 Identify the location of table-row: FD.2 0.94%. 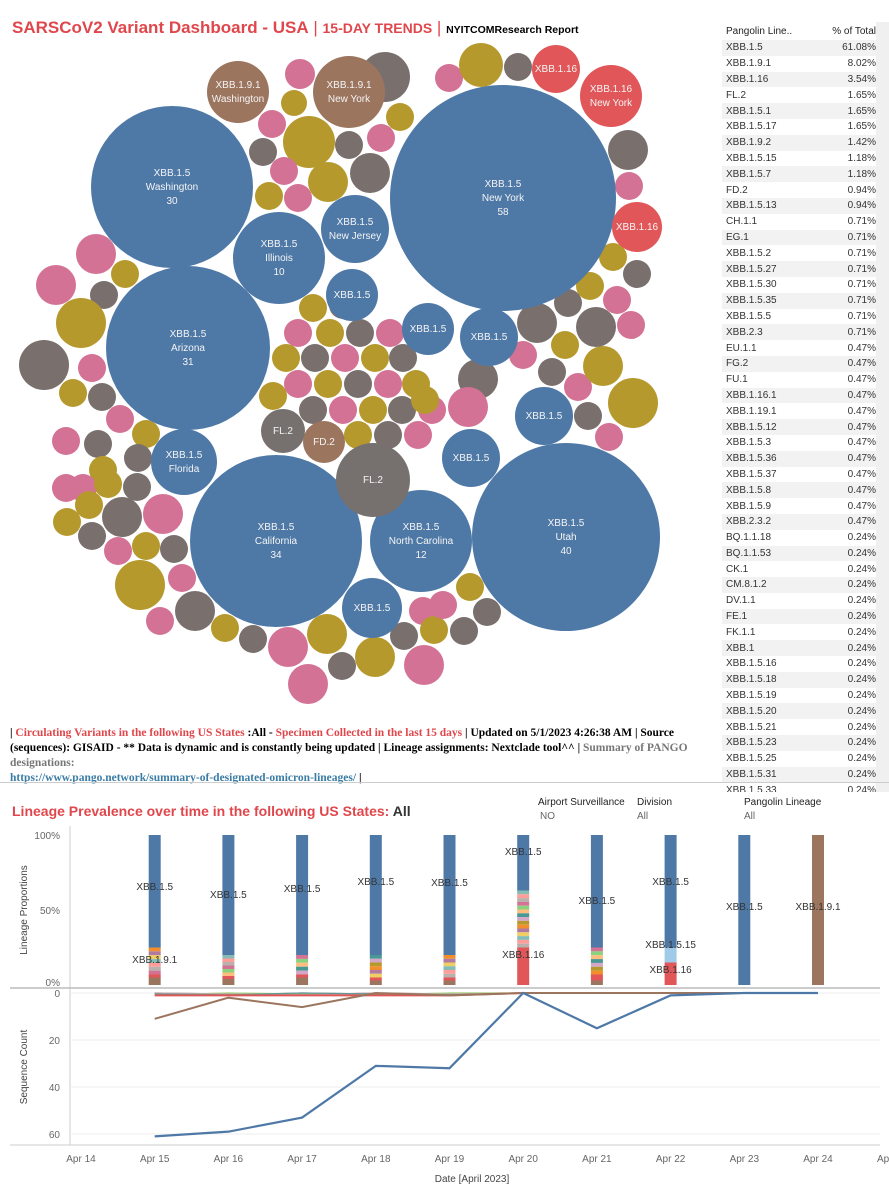
(799, 190).